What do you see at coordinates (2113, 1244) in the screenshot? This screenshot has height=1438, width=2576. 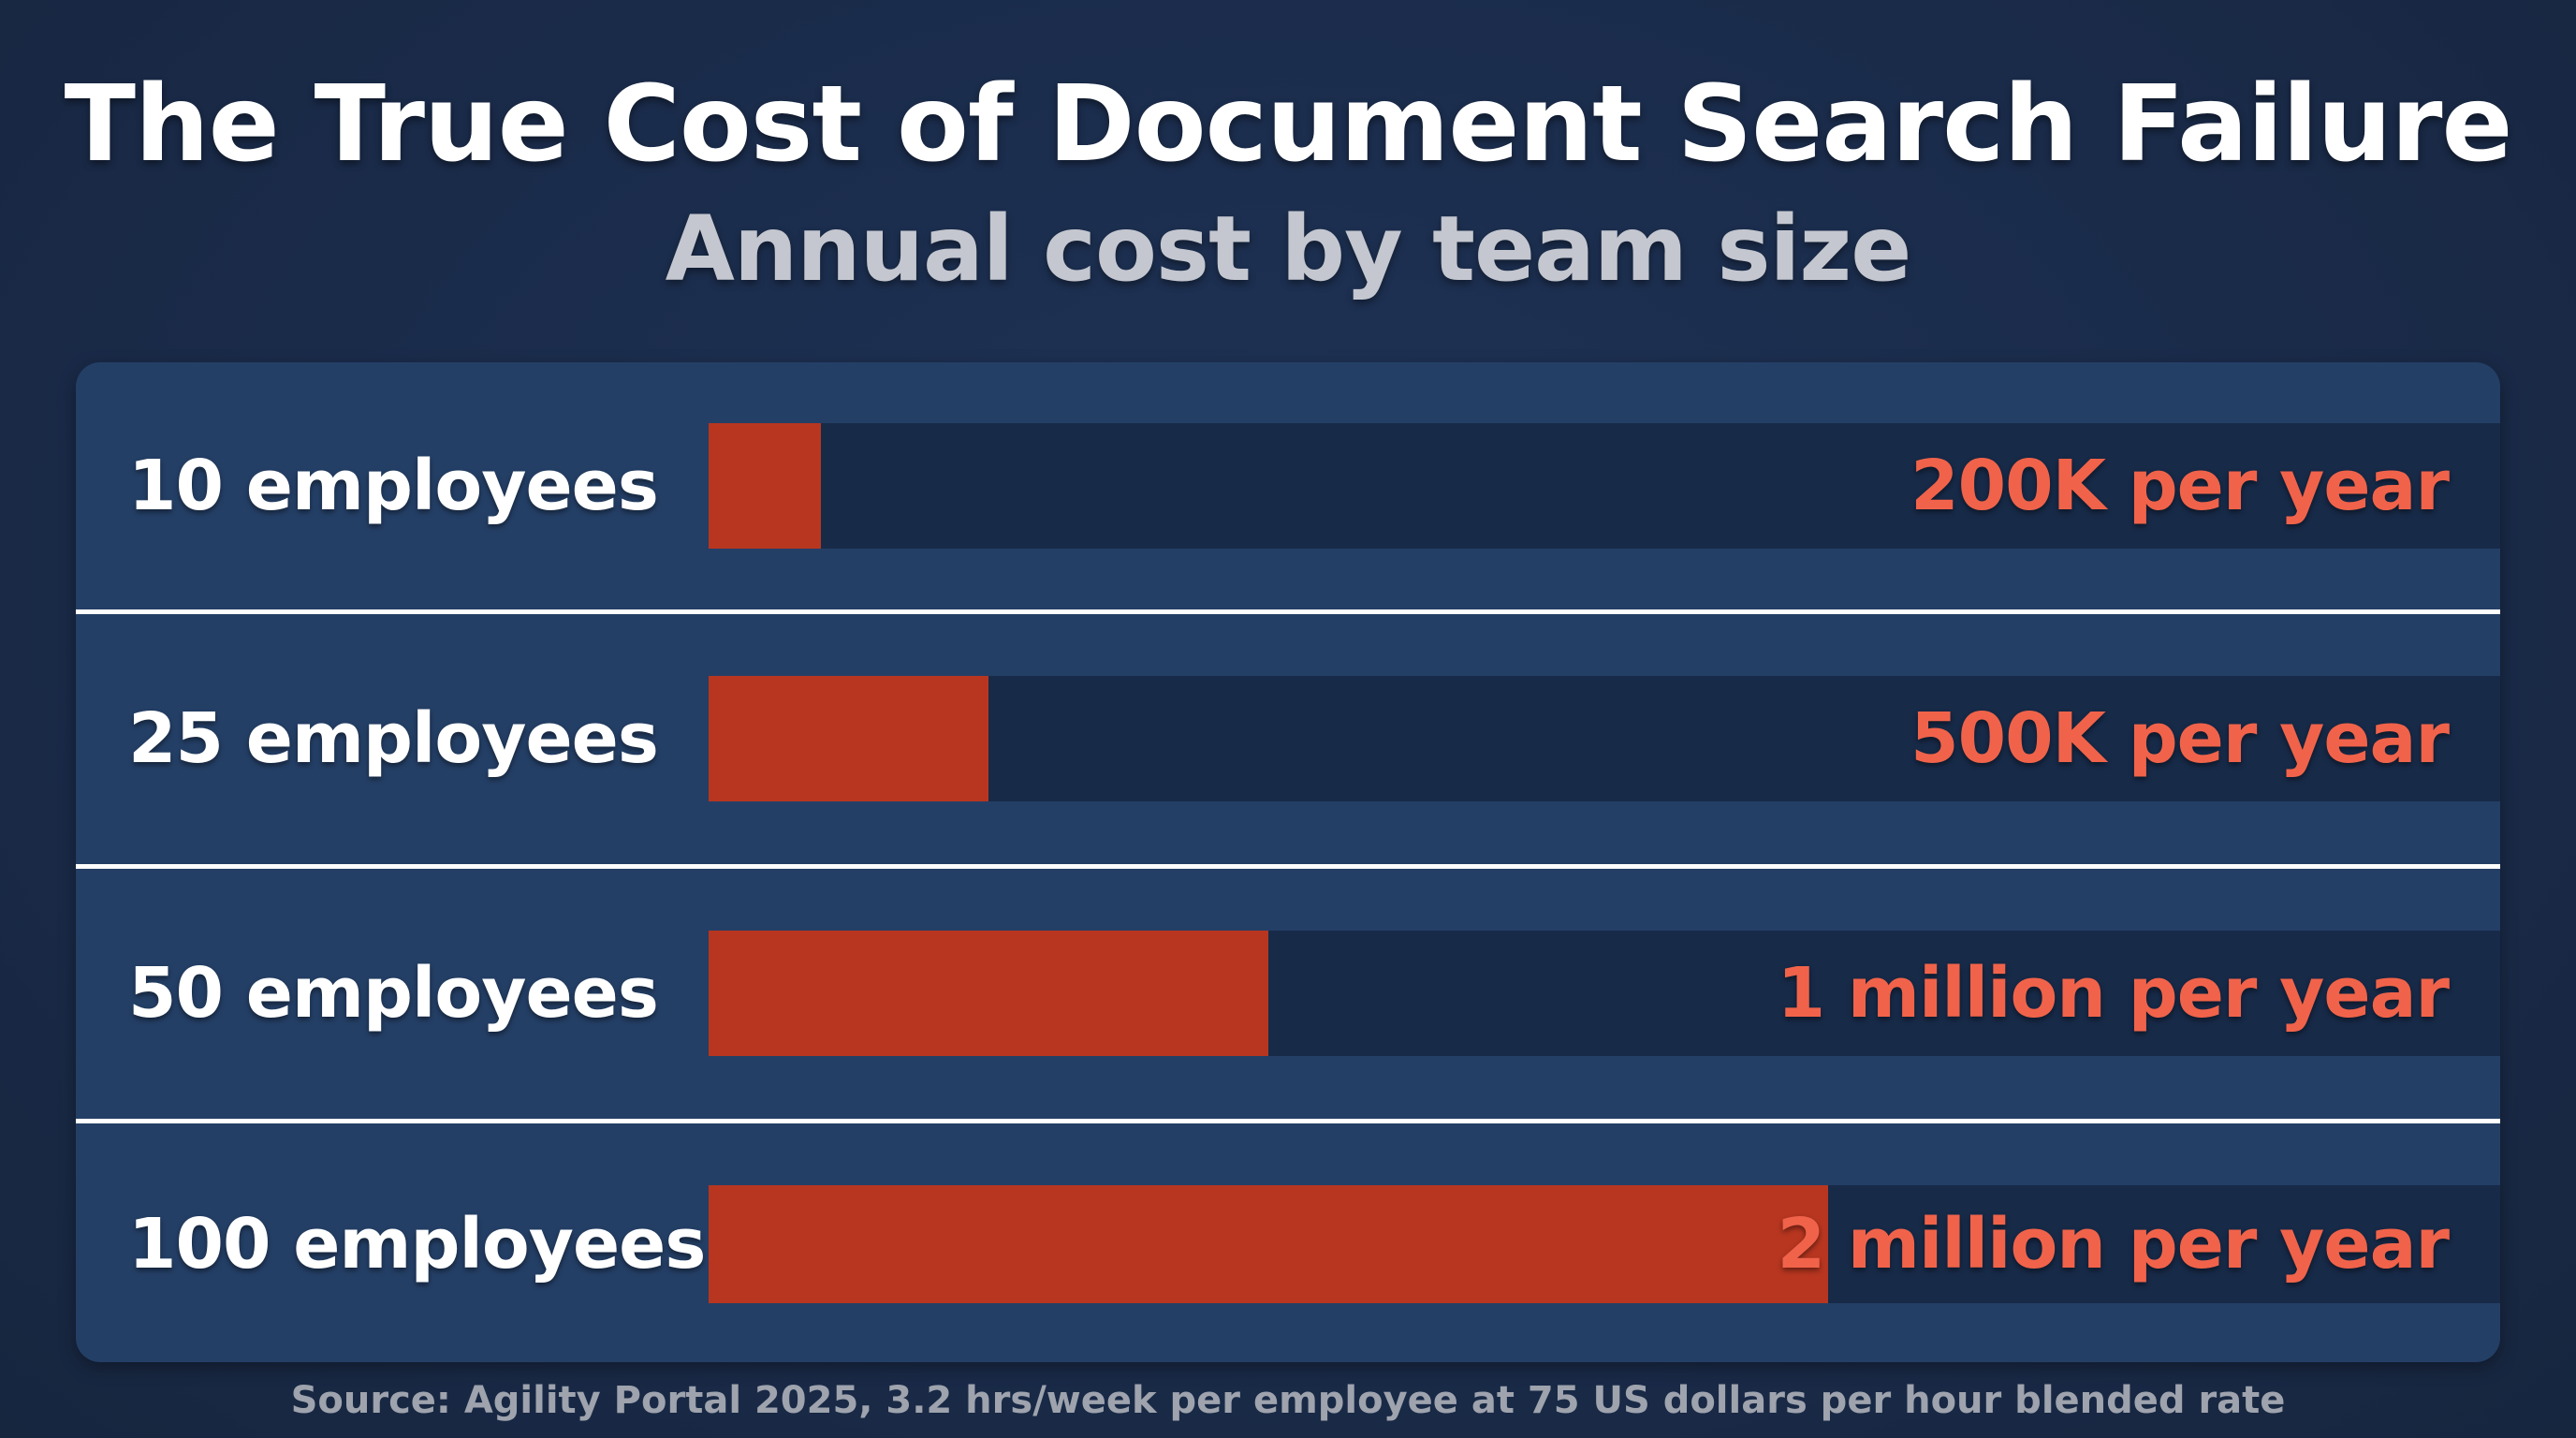 I see `data-label: 2 million per year` at bounding box center [2113, 1244].